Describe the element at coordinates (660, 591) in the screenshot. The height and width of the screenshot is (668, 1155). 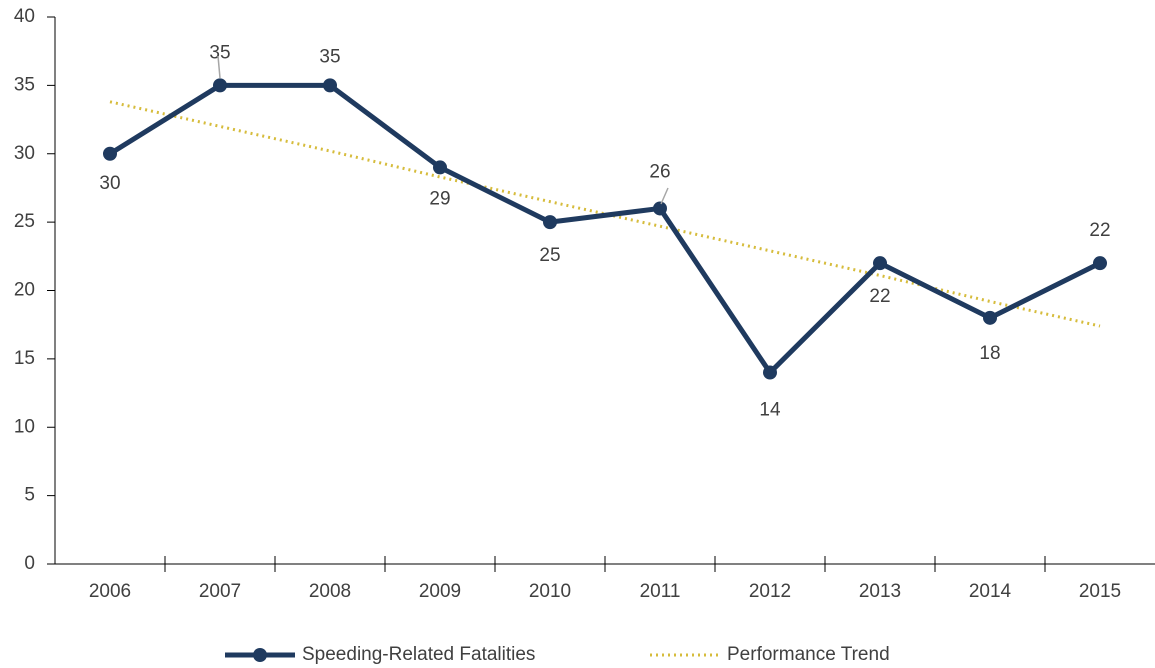
I see `x-tick-label: 2011` at that location.